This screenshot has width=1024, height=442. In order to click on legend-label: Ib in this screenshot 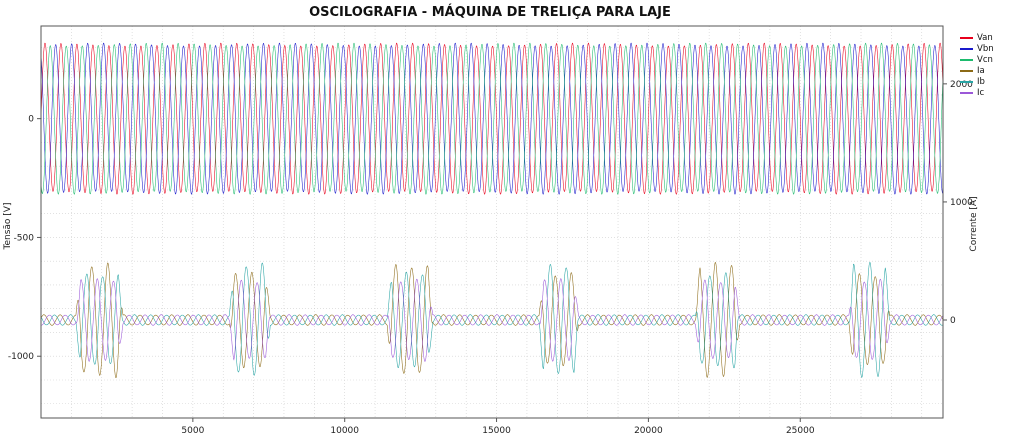, I will do `click(981, 82)`.